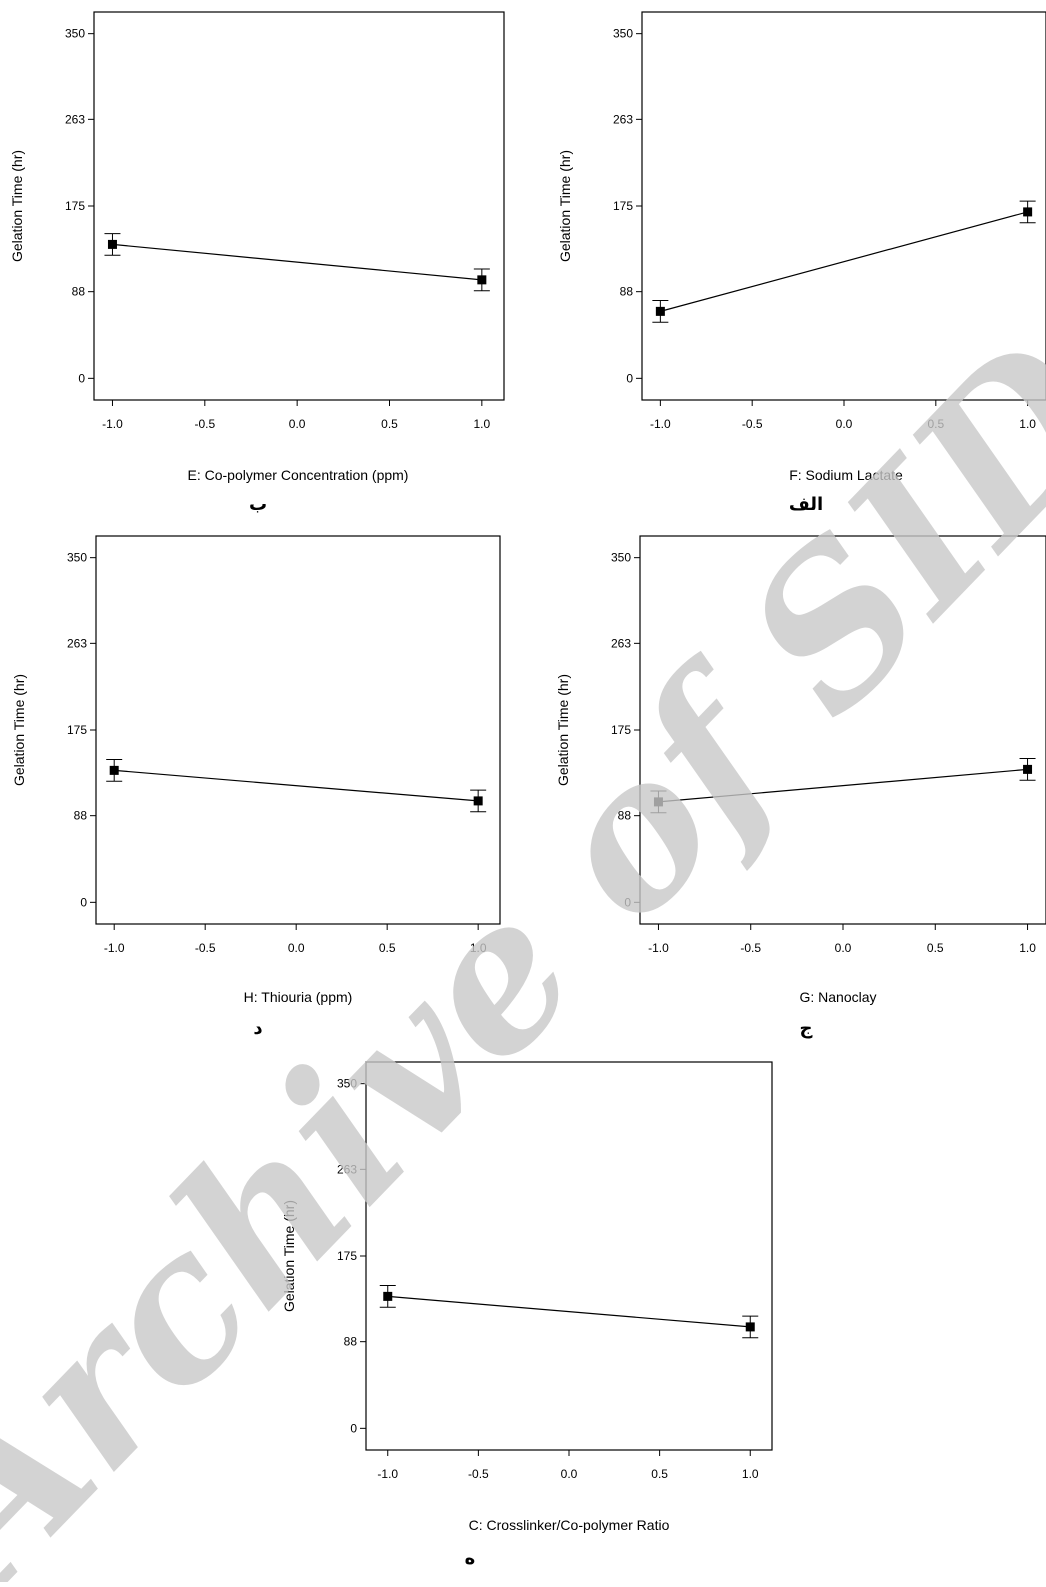  I want to click on plot-frame, so click(569, 1256).